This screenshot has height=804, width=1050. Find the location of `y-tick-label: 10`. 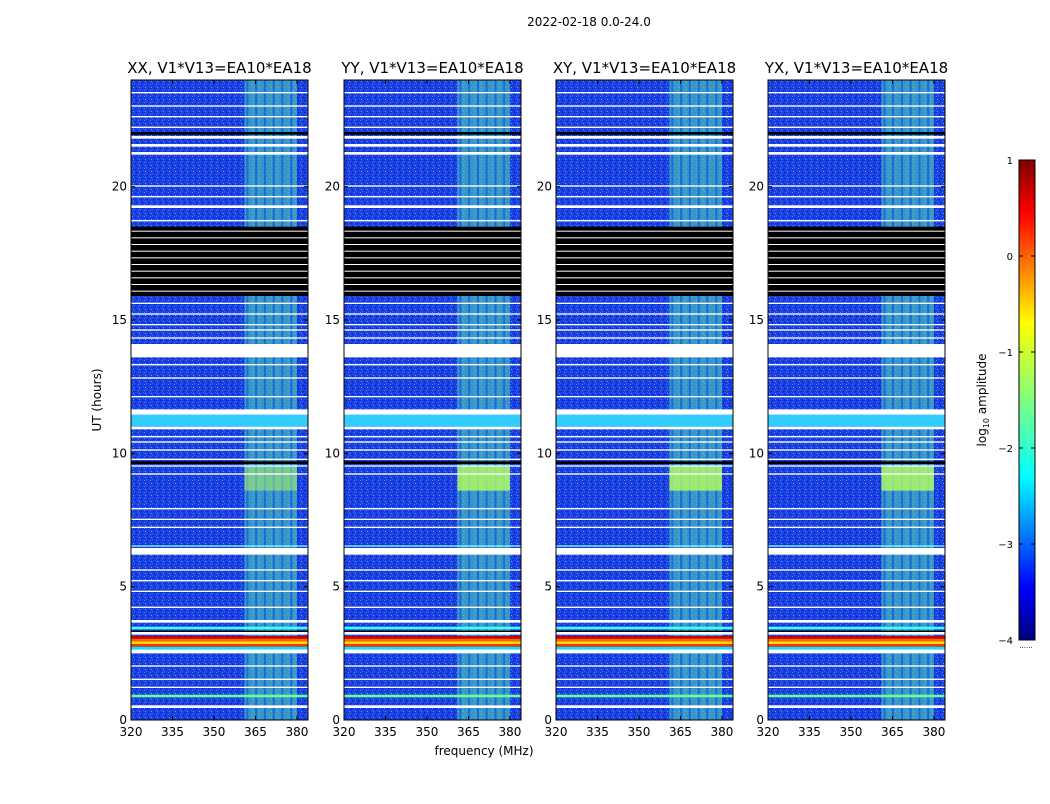

y-tick-label: 10 is located at coordinates (332, 453).